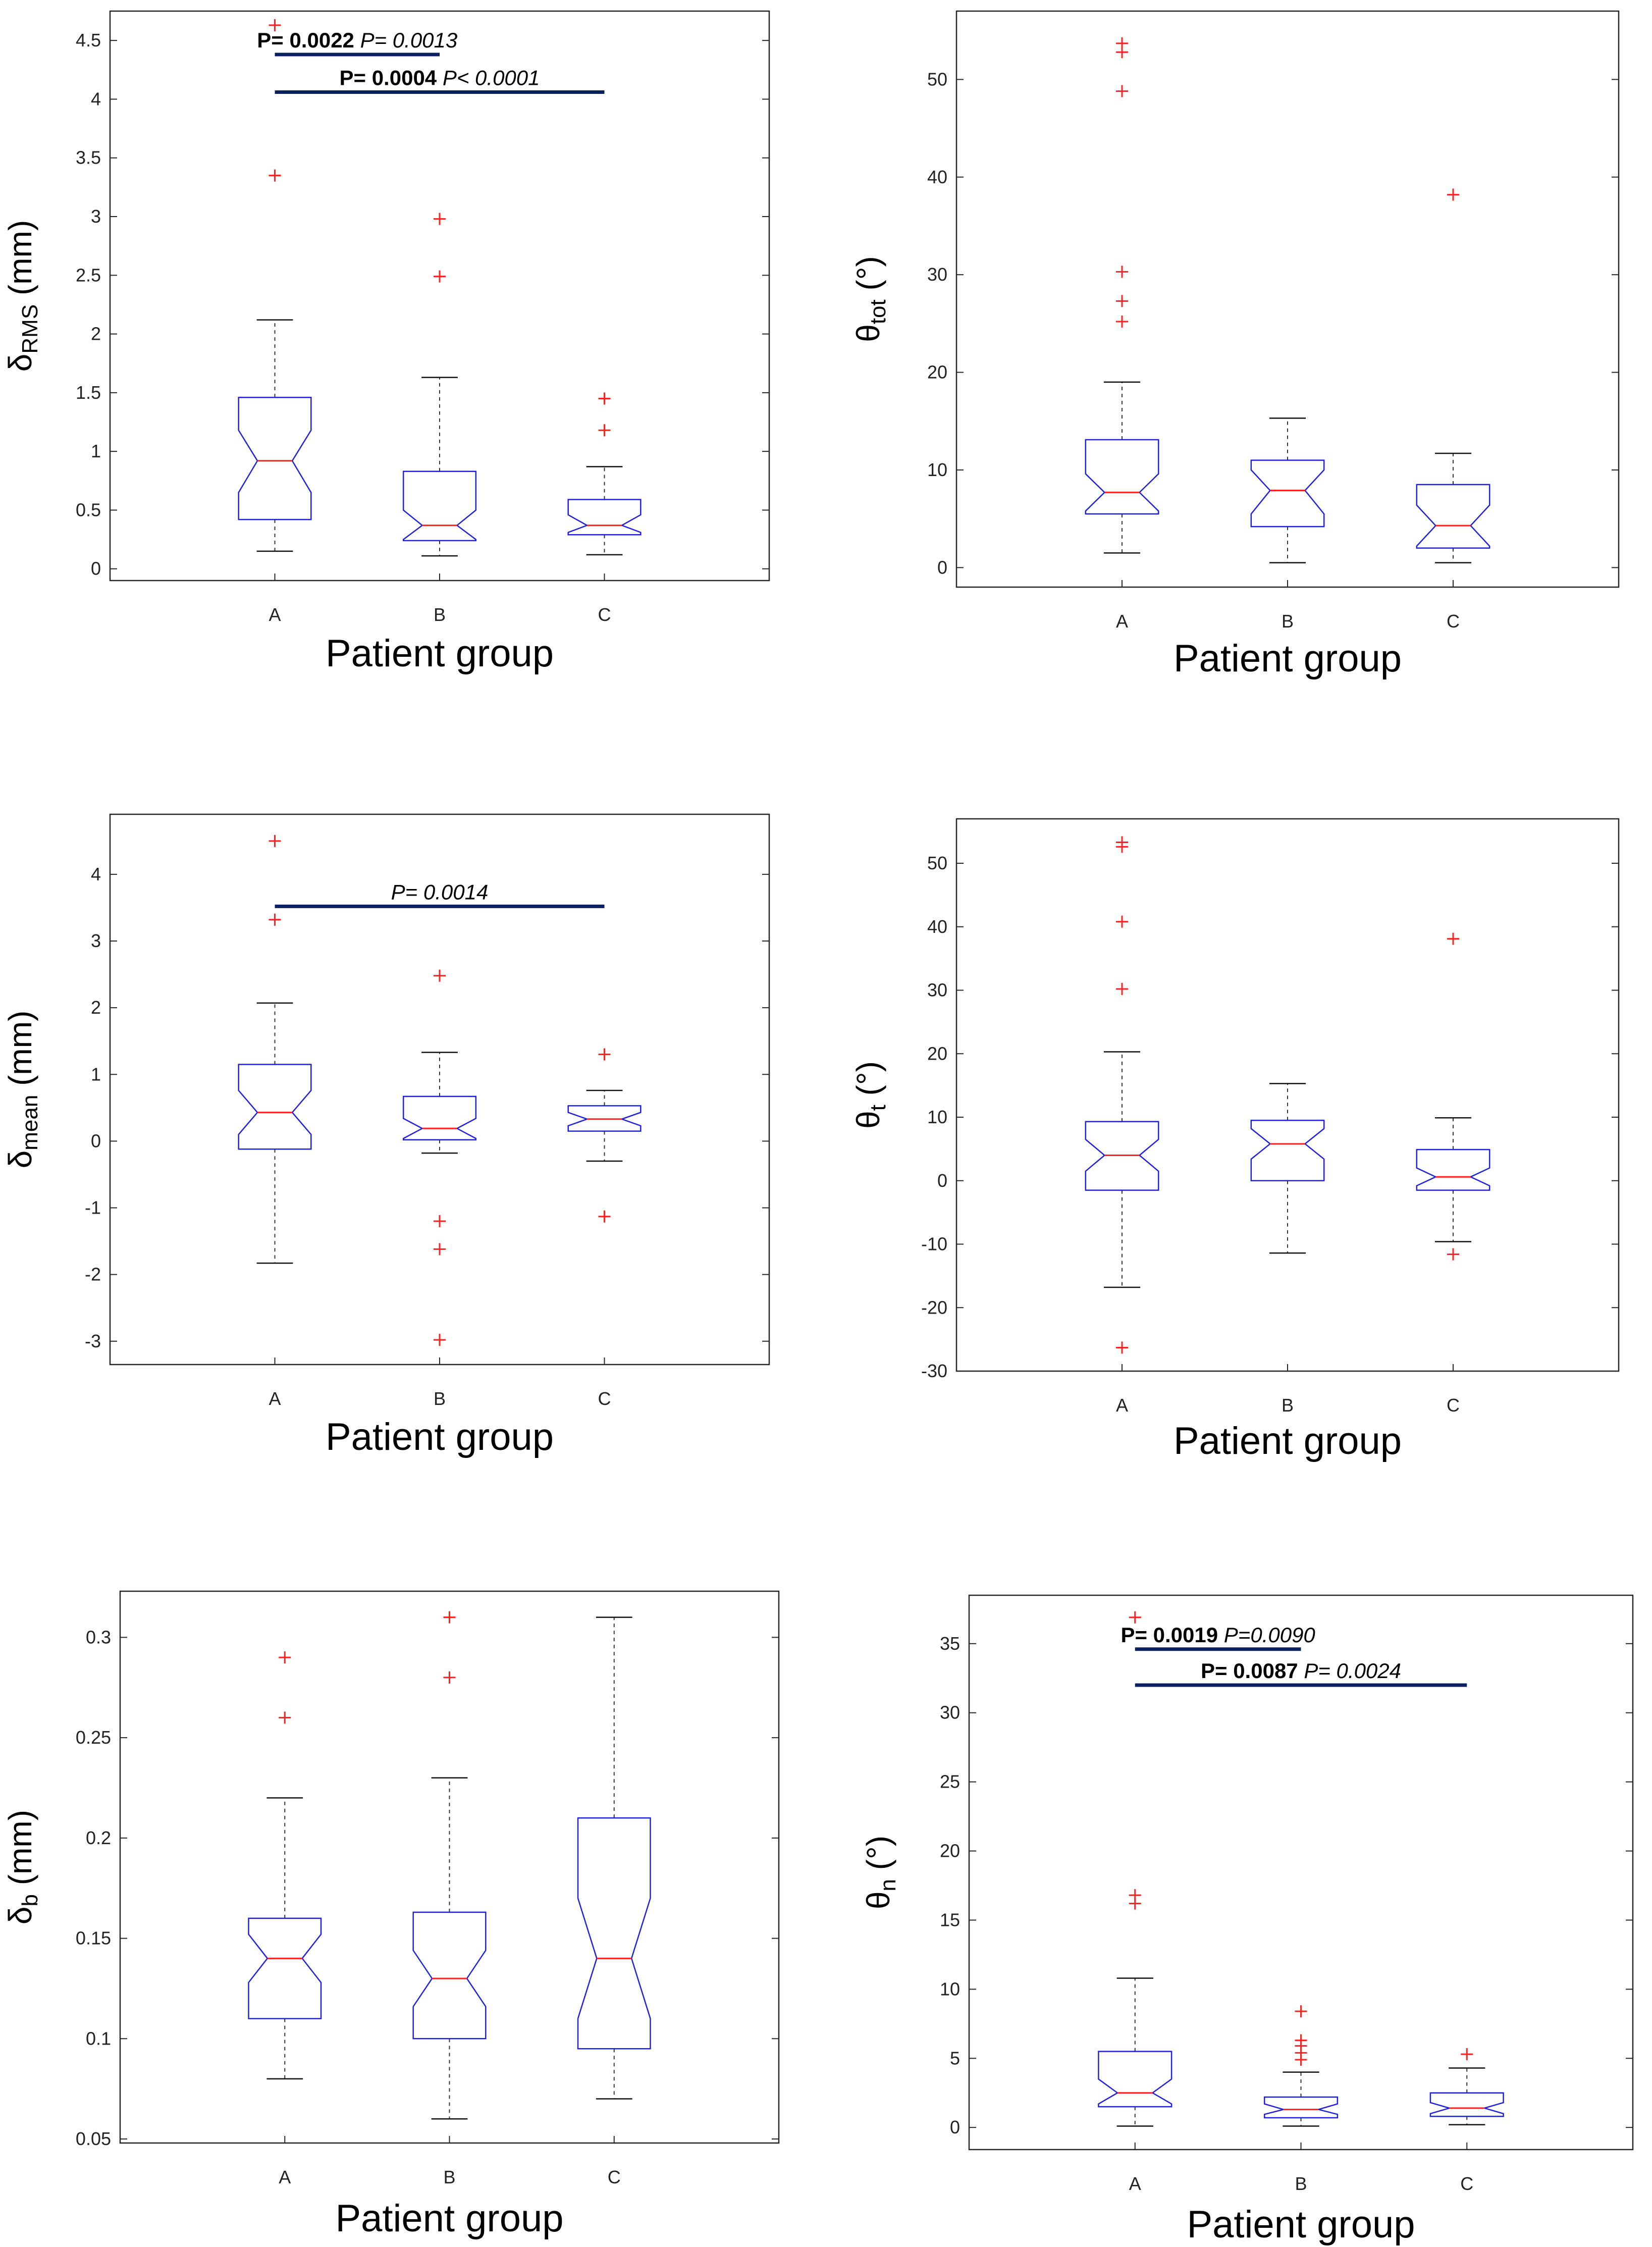 The width and height of the screenshot is (1652, 2247). Describe the element at coordinates (868, 277) in the screenshot. I see `y-axis-label-unit: (°)` at that location.